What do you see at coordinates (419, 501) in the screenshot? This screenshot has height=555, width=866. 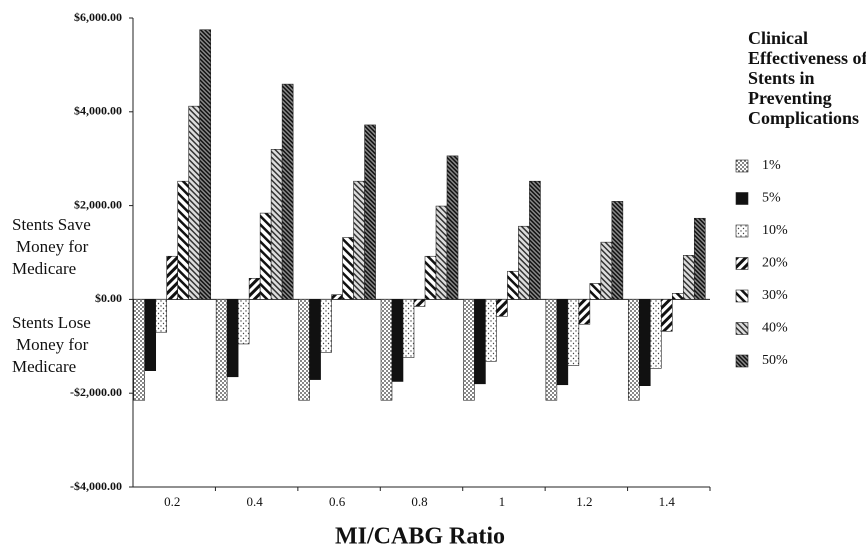 I see `x-tick-label: 0.8` at bounding box center [419, 501].